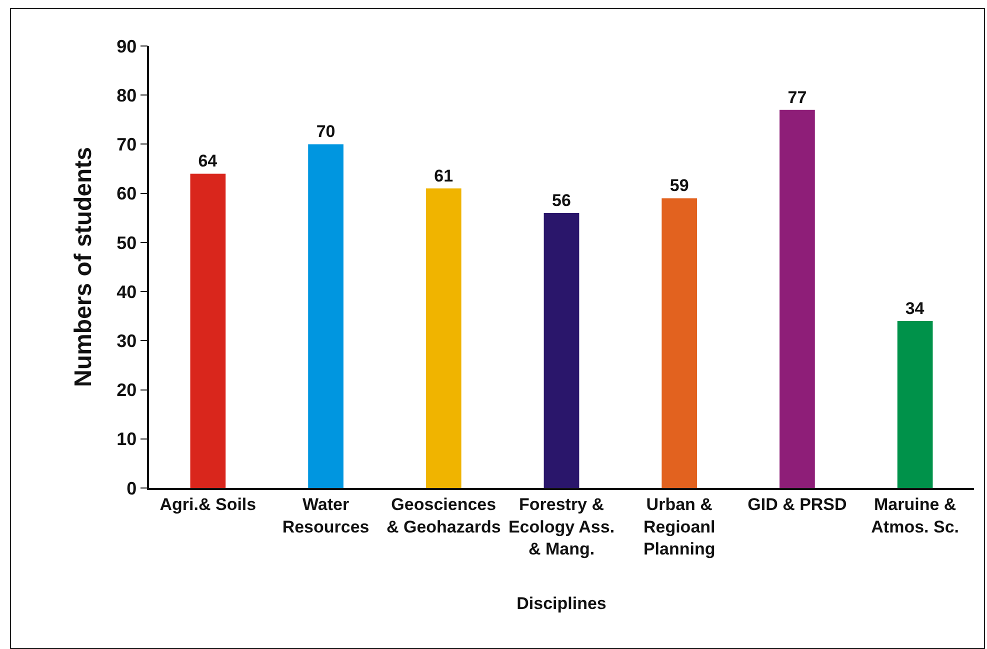 This screenshot has height=649, width=987. Describe the element at coordinates (126, 95) in the screenshot. I see `y-tick-label: 80` at that location.